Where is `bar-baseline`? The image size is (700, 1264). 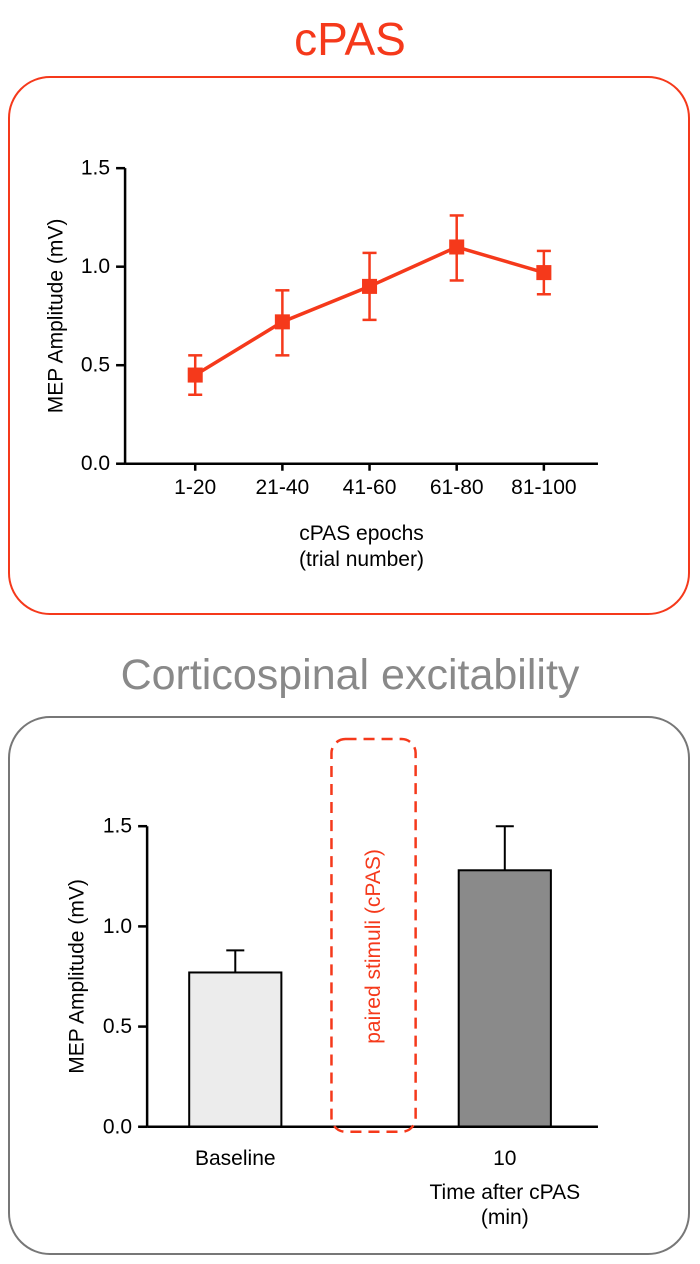 bar-baseline is located at coordinates (235, 1049).